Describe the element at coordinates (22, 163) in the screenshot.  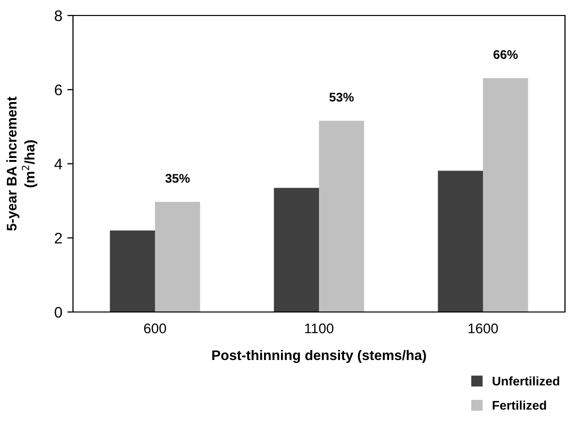
I see `y-axis-title: 5-year BA increment (m$^{2}$/ha)` at that location.